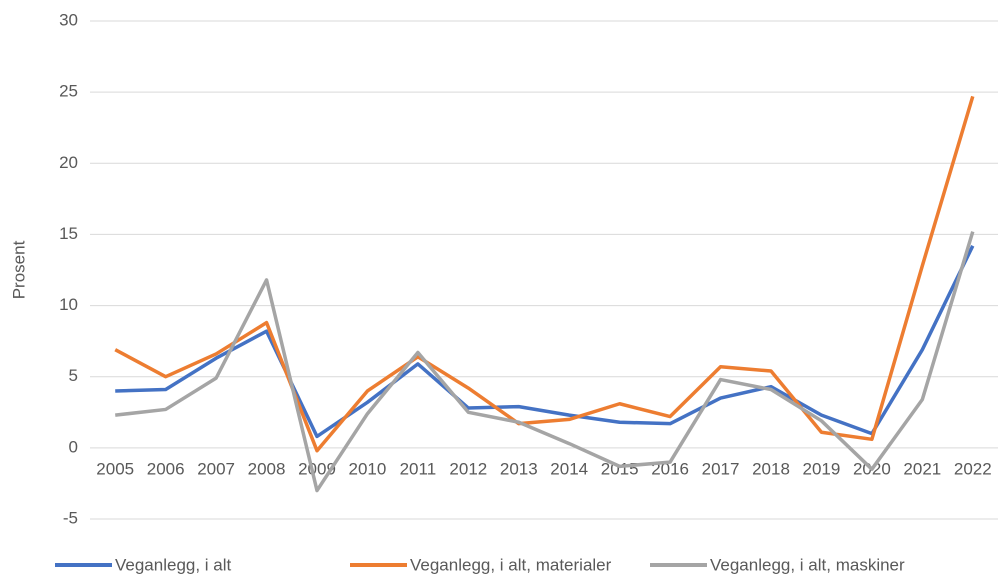 This screenshot has width=1003, height=583. I want to click on x-tick-label: 2013, so click(519, 468).